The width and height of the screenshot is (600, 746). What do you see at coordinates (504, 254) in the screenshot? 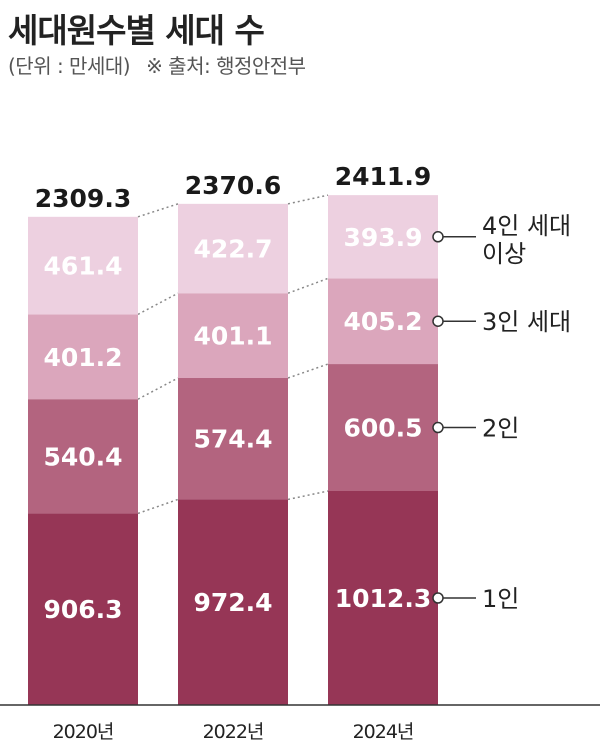
I see `legend-label: 이상` at bounding box center [504, 254].